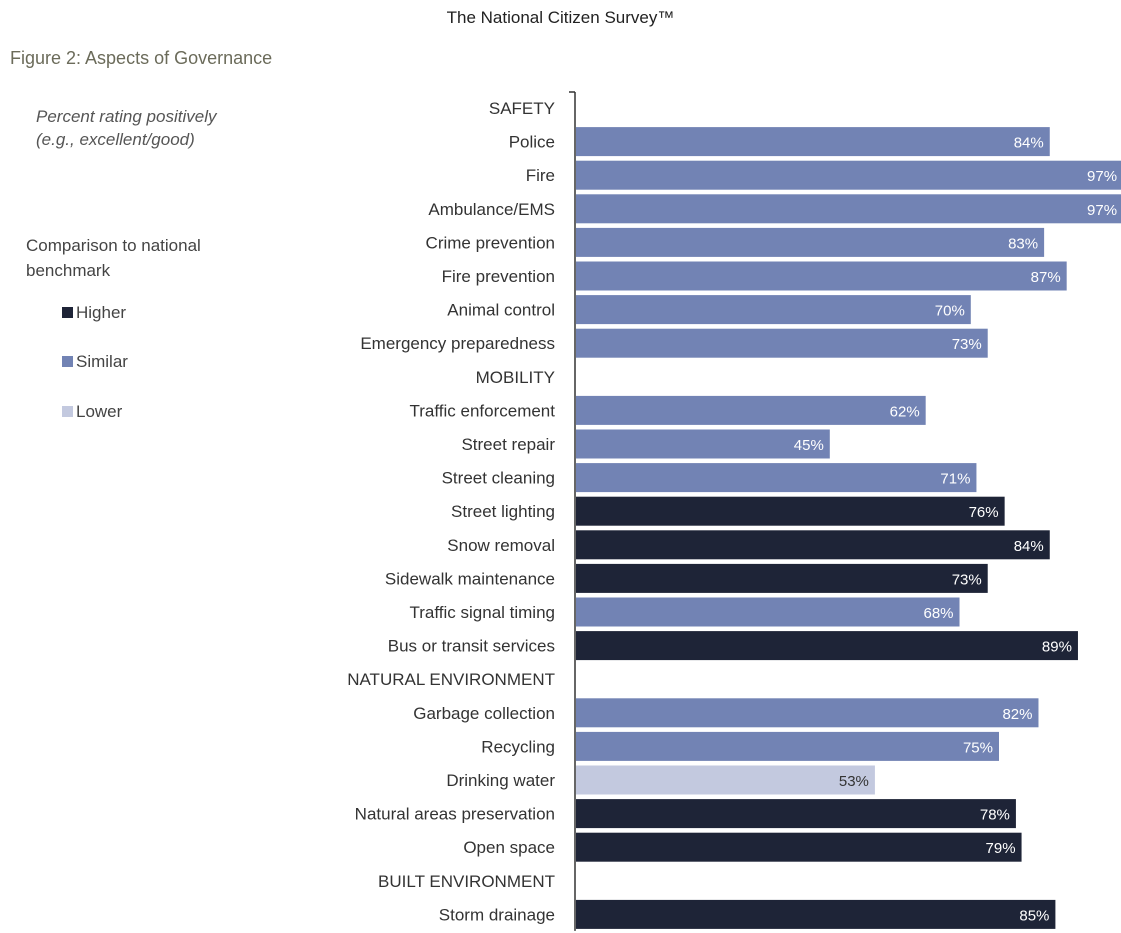 The width and height of the screenshot is (1121, 933). Describe the element at coordinates (515, 377) in the screenshot. I see `group-header-mobility: MOBILITY` at that location.